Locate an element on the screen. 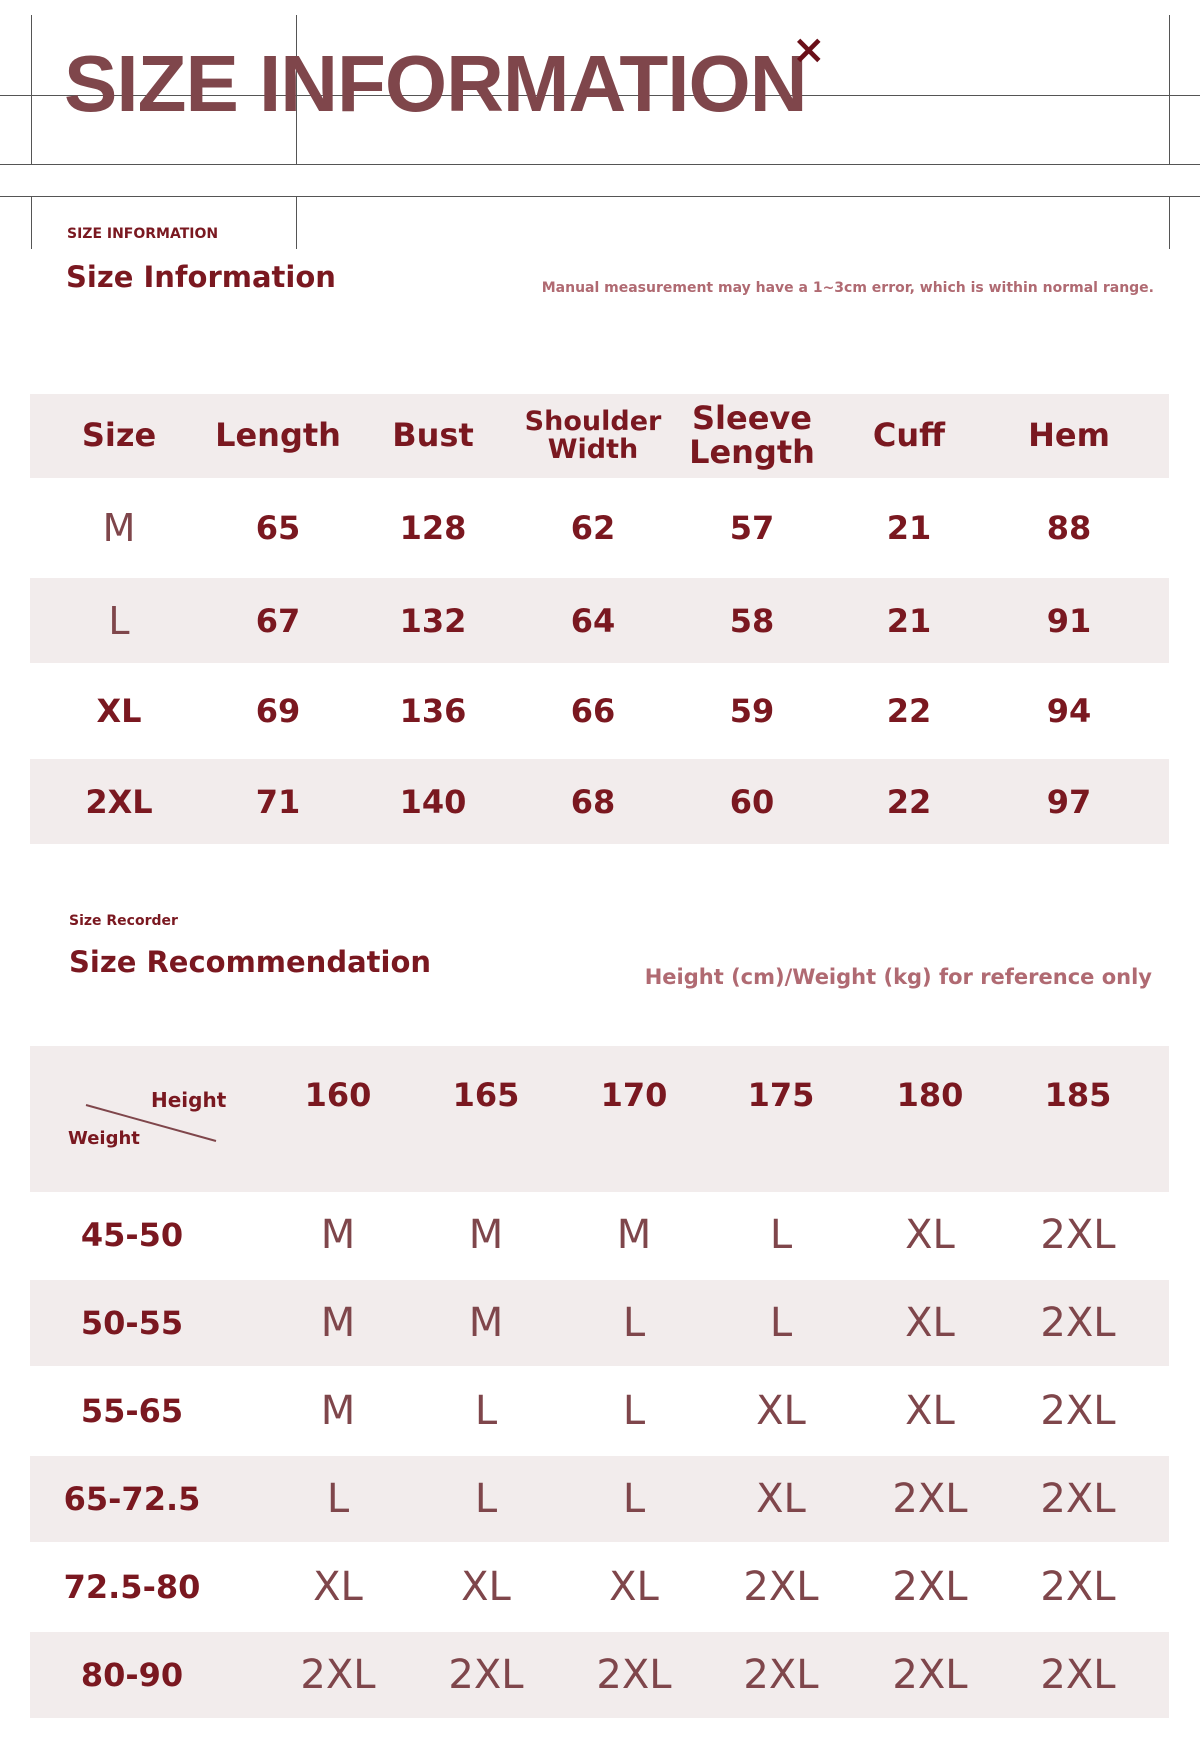  size-label: 2XL is located at coordinates (119, 801).